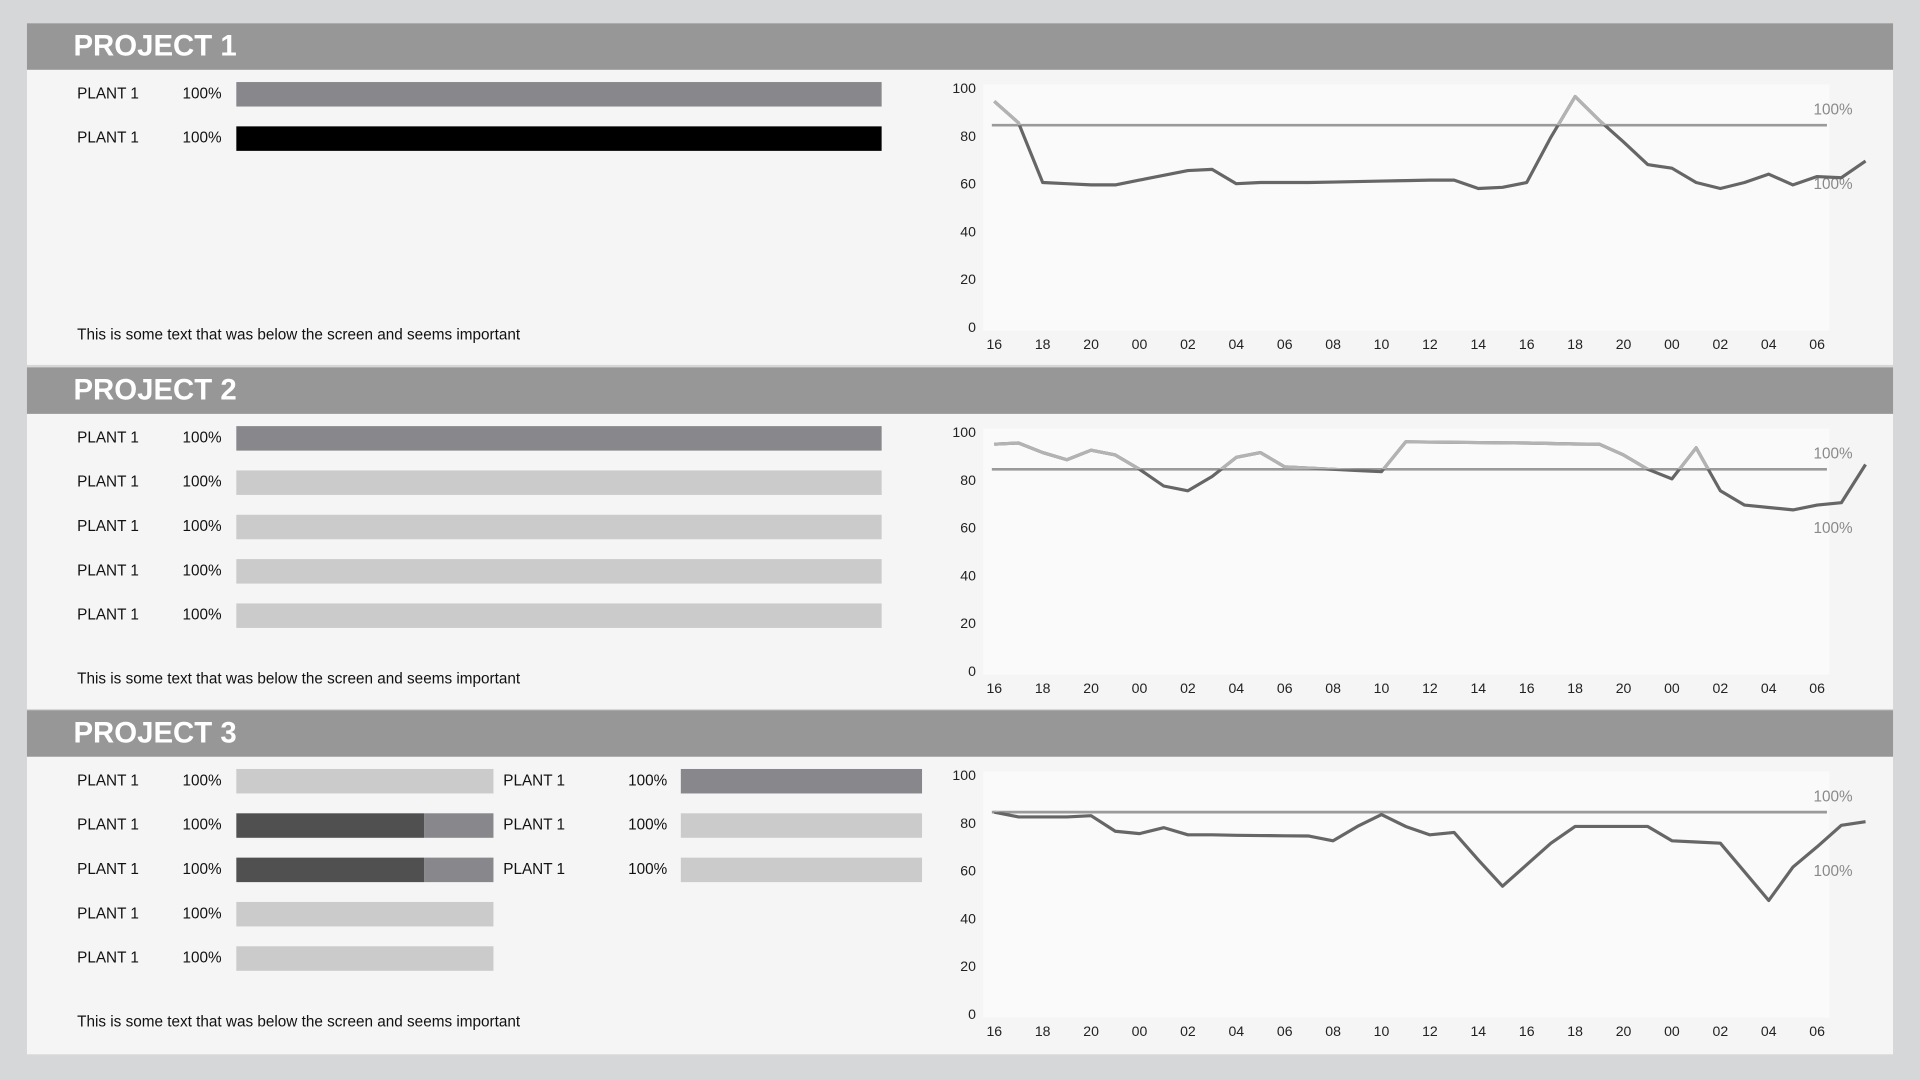 The image size is (1920, 1080). Describe the element at coordinates (1406, 207) in the screenshot. I see `chart-area` at that location.